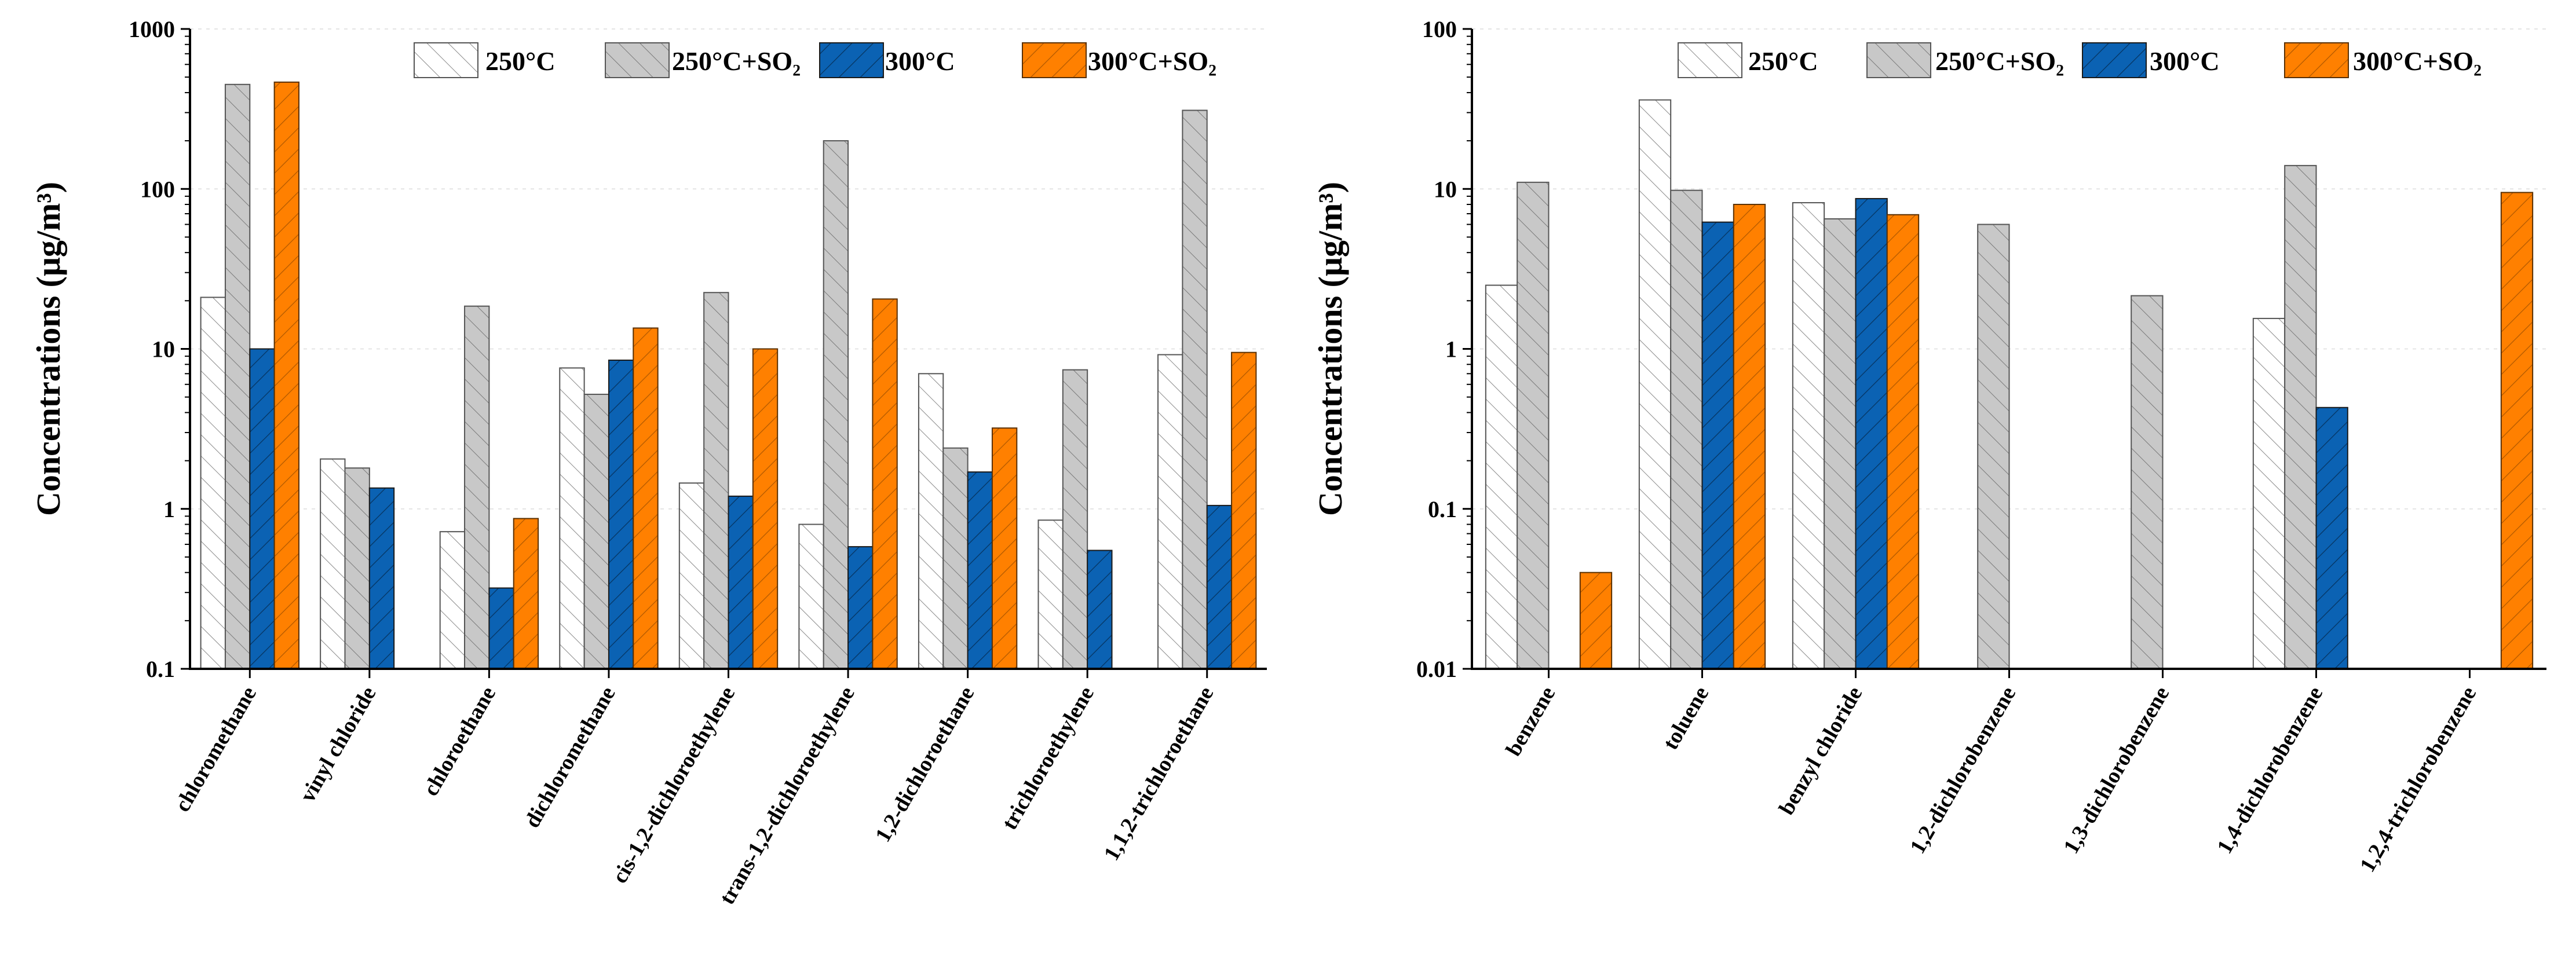  Describe the element at coordinates (1048, 758) in the screenshot. I see `x-tick-label: trichloroethylene` at that location.